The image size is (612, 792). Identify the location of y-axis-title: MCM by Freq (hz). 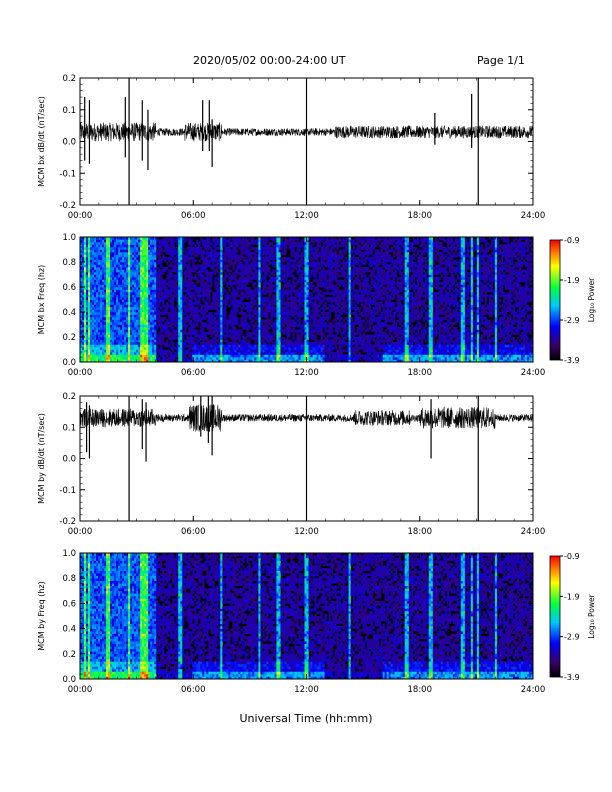
(41, 615).